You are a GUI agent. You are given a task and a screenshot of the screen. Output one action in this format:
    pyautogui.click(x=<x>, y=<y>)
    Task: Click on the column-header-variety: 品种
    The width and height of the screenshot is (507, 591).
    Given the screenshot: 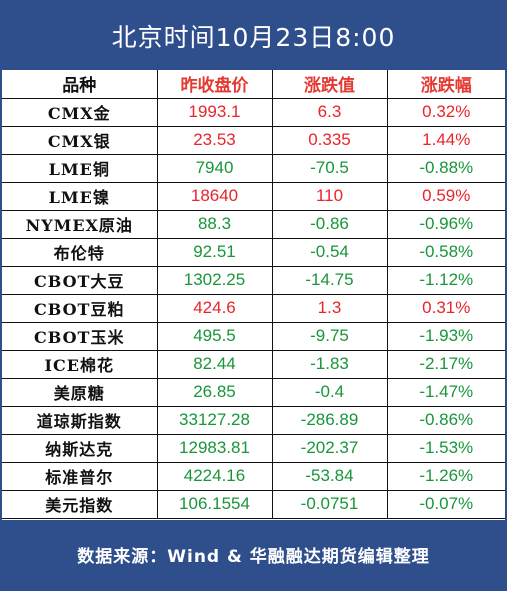 What is the action you would take?
    pyautogui.click(x=80, y=84)
    